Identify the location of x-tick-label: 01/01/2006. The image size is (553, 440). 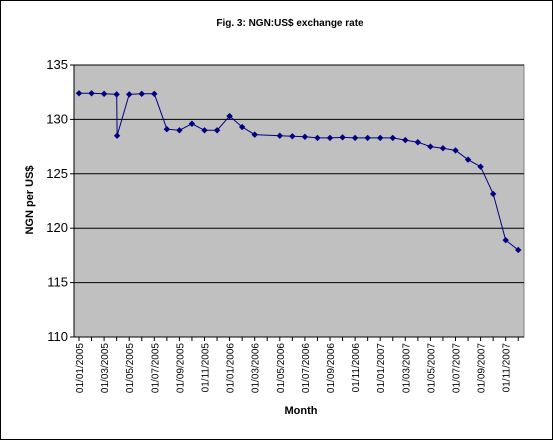
(231, 368).